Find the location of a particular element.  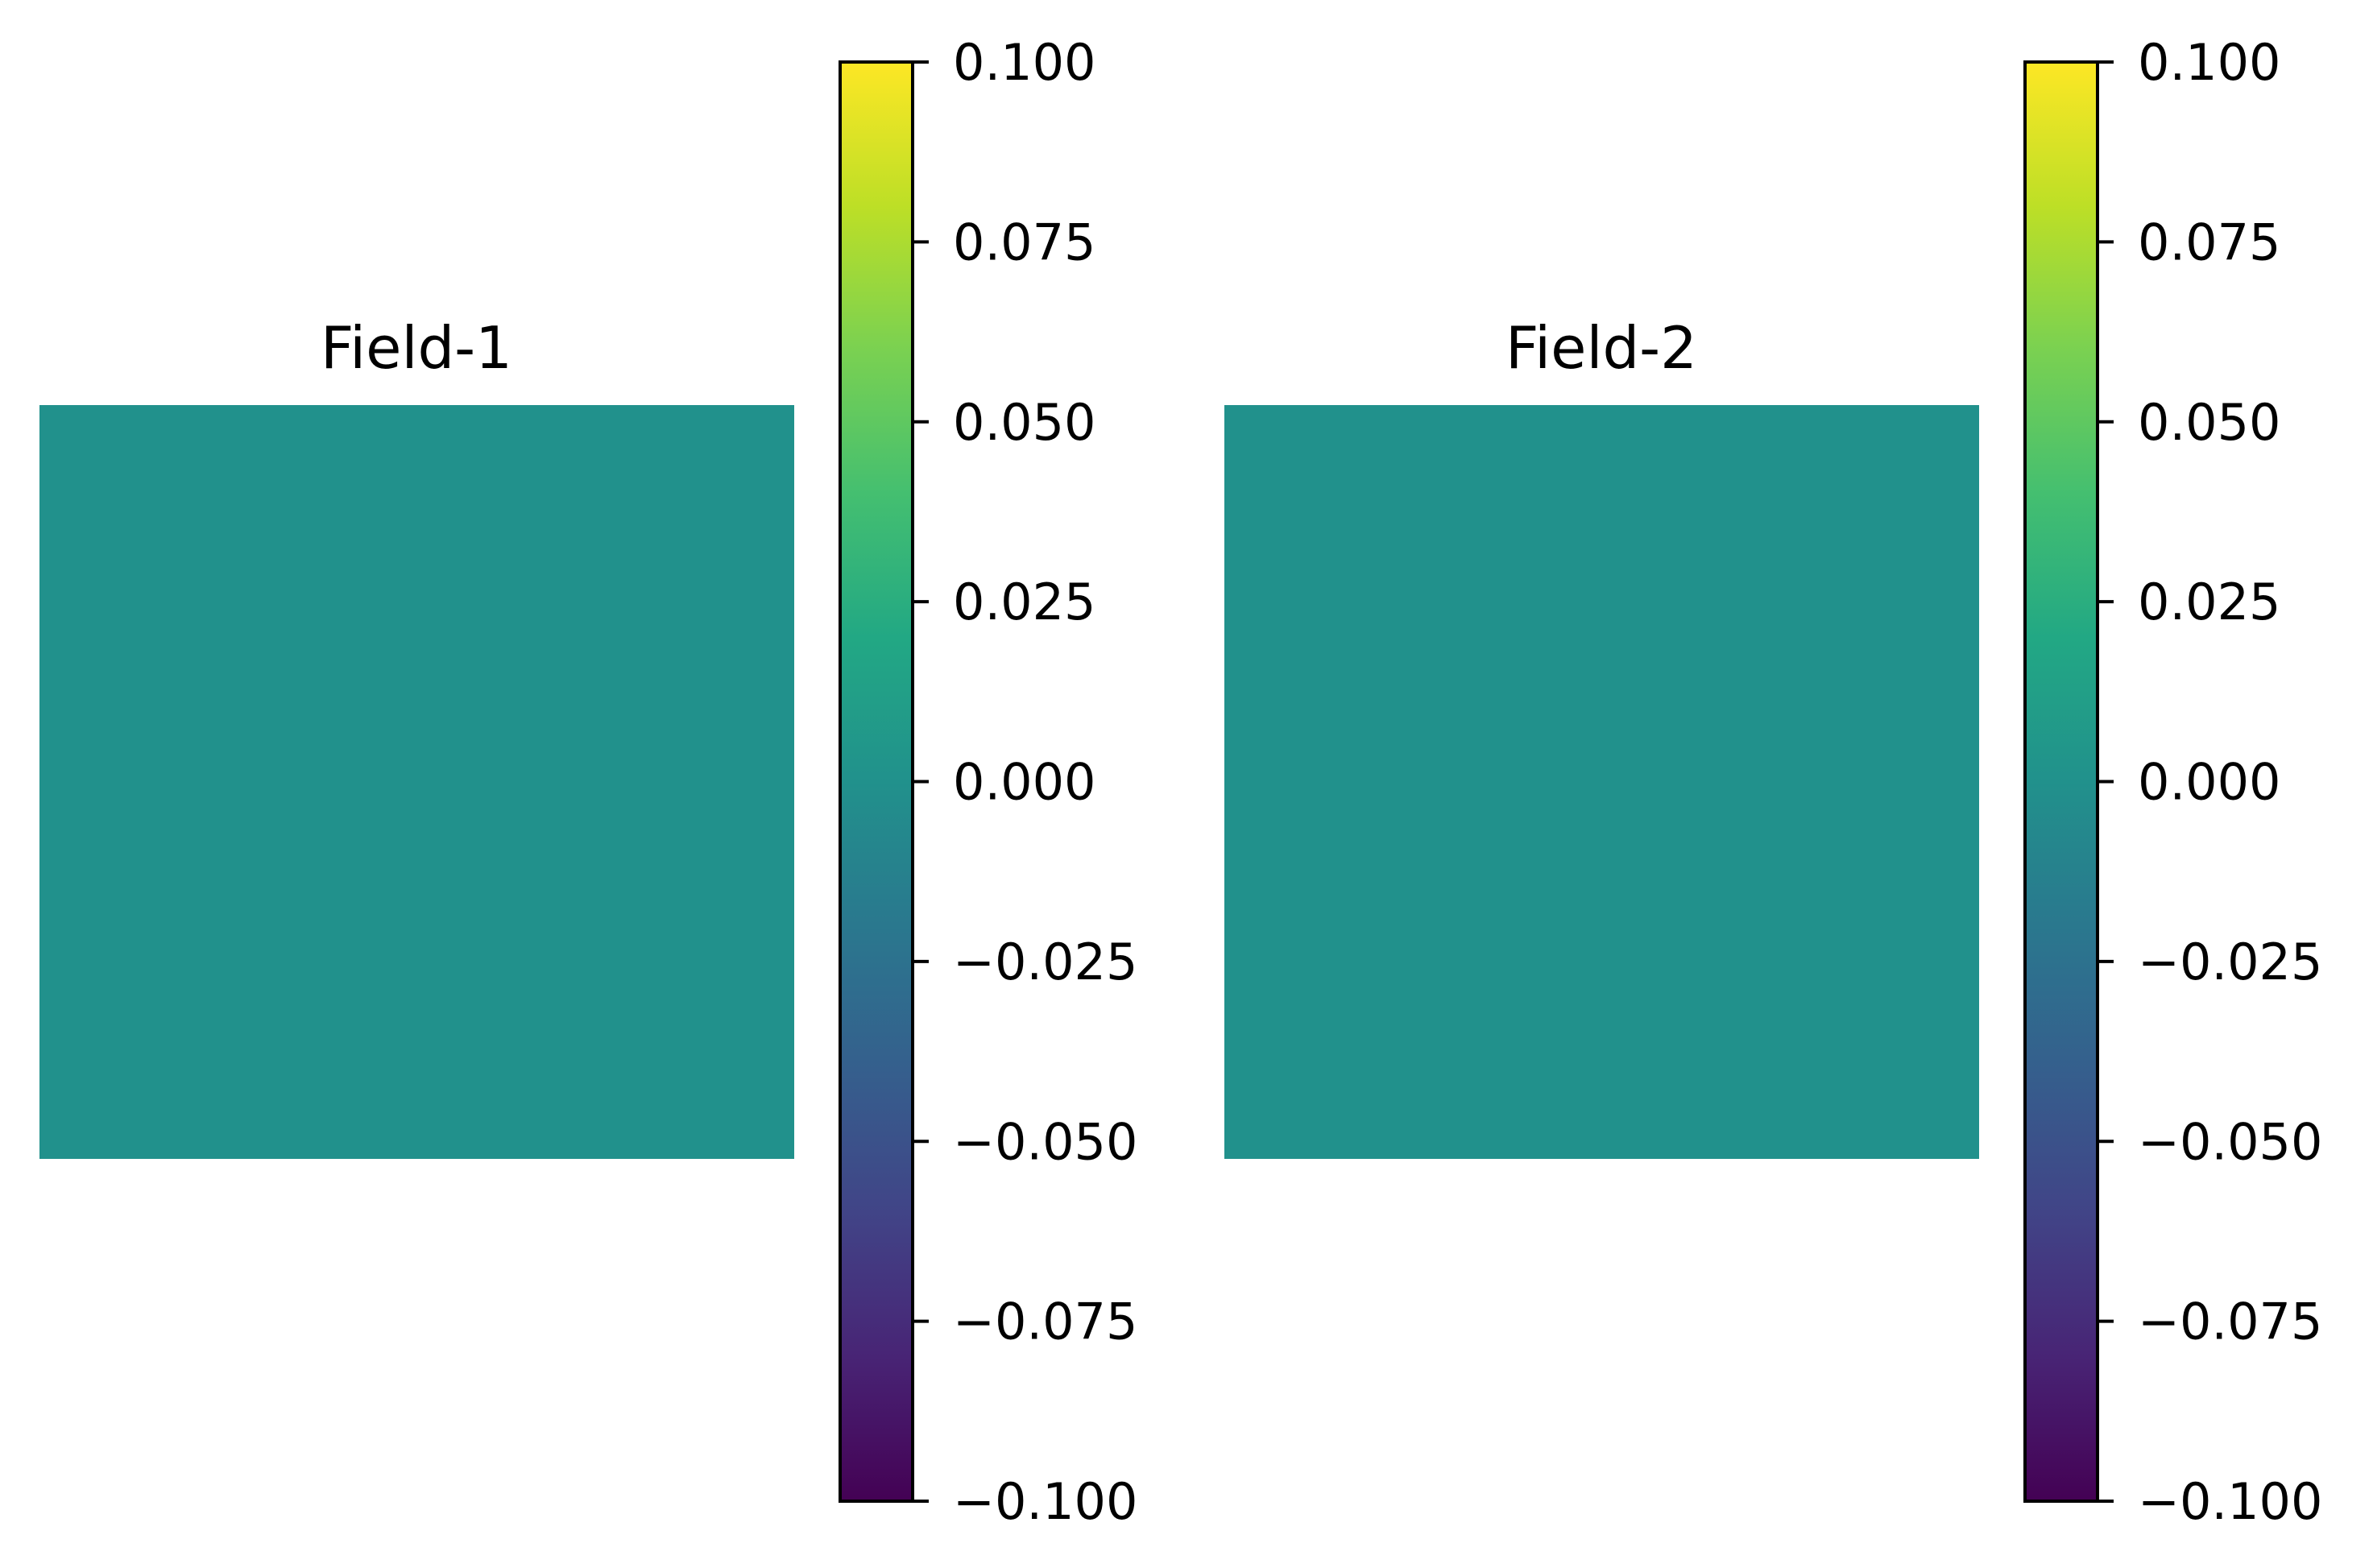

panel-title: Field-1 is located at coordinates (416, 348).